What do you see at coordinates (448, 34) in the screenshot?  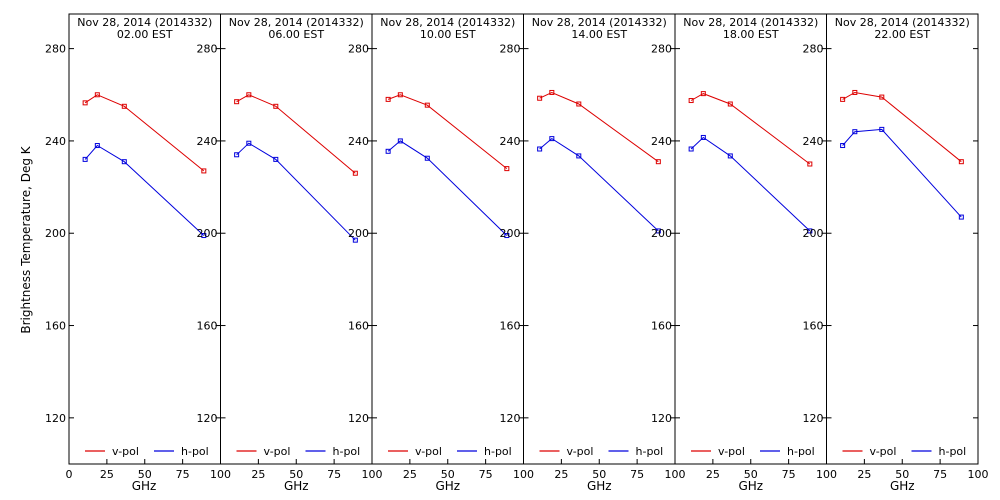 I see `panel-subtitle: 10.00 EST` at bounding box center [448, 34].